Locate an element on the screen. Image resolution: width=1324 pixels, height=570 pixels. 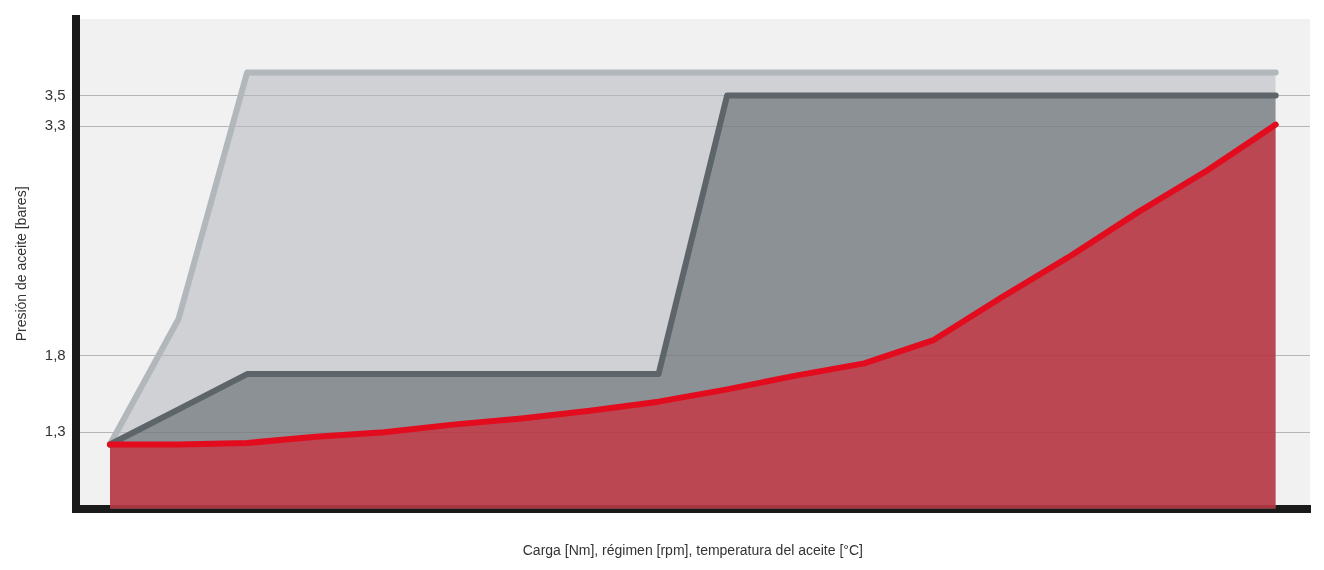
y-tick-label: 3,5 is located at coordinates (55, 94).